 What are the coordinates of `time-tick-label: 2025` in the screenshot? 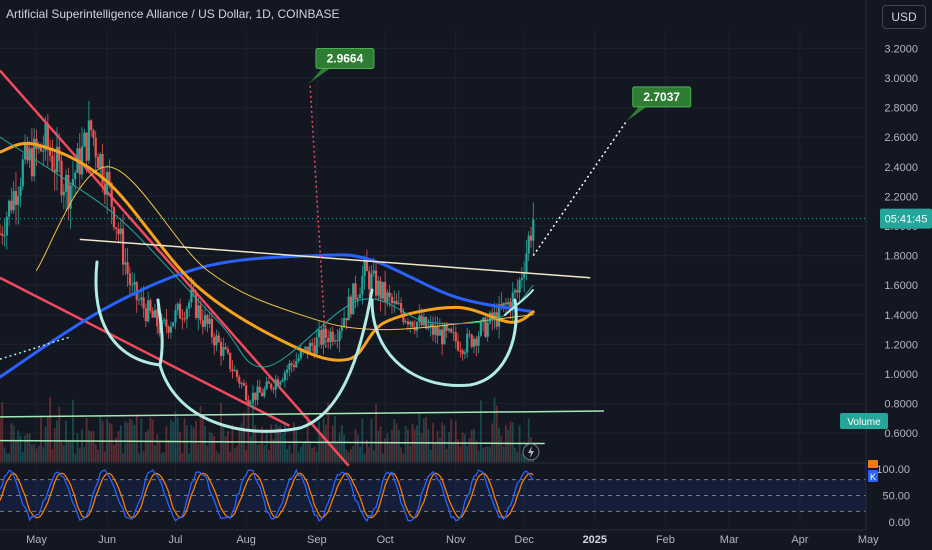 It's located at (595, 540).